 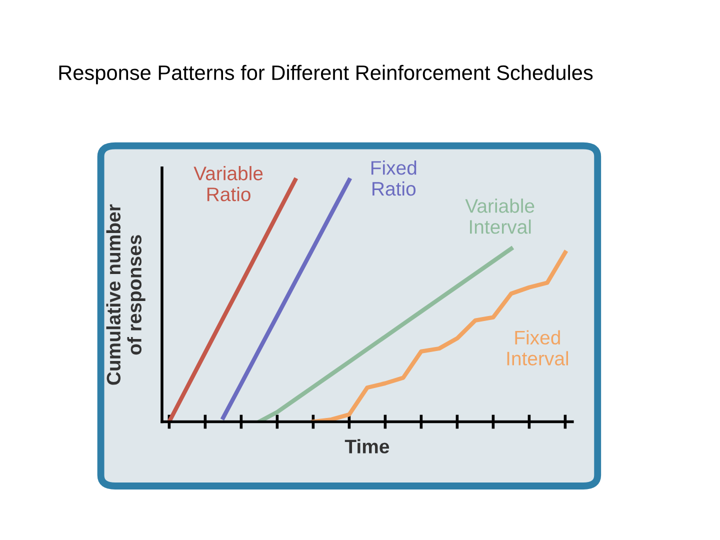 What do you see at coordinates (537, 348) in the screenshot?
I see `series-label: Fixed Interval` at bounding box center [537, 348].